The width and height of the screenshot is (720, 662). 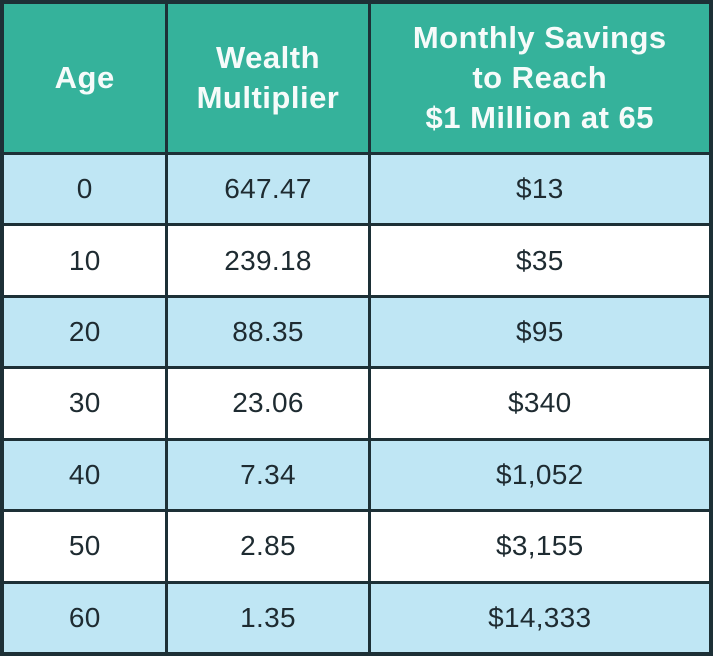 What do you see at coordinates (84, 260) in the screenshot?
I see `cell-age: 10` at bounding box center [84, 260].